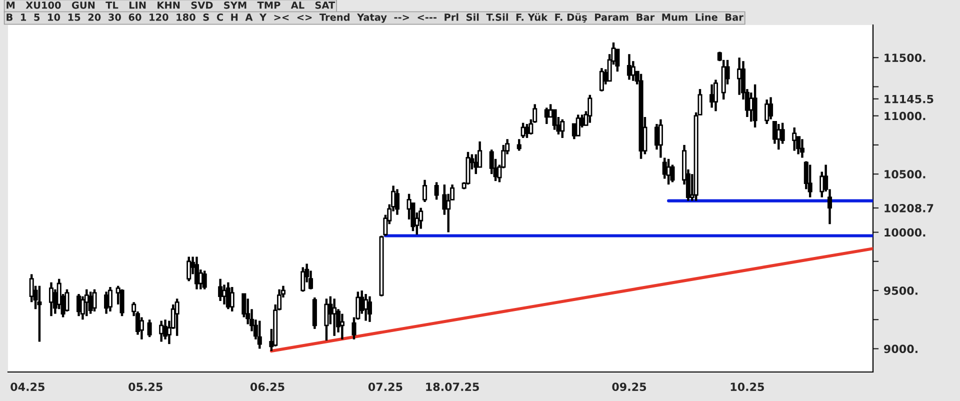 The height and width of the screenshot is (401, 960). Describe the element at coordinates (171, 5) in the screenshot. I see `text: M XU100 GUN TL LIN KHN SVD SYM TMP AL SAT` at that location.